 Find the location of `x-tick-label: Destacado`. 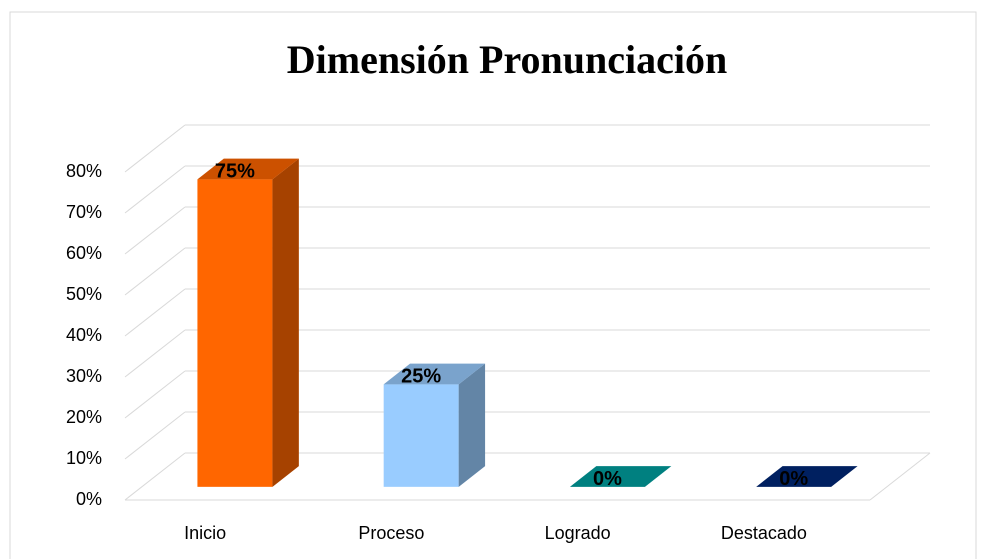

x-tick-label: Destacado is located at coordinates (764, 533).